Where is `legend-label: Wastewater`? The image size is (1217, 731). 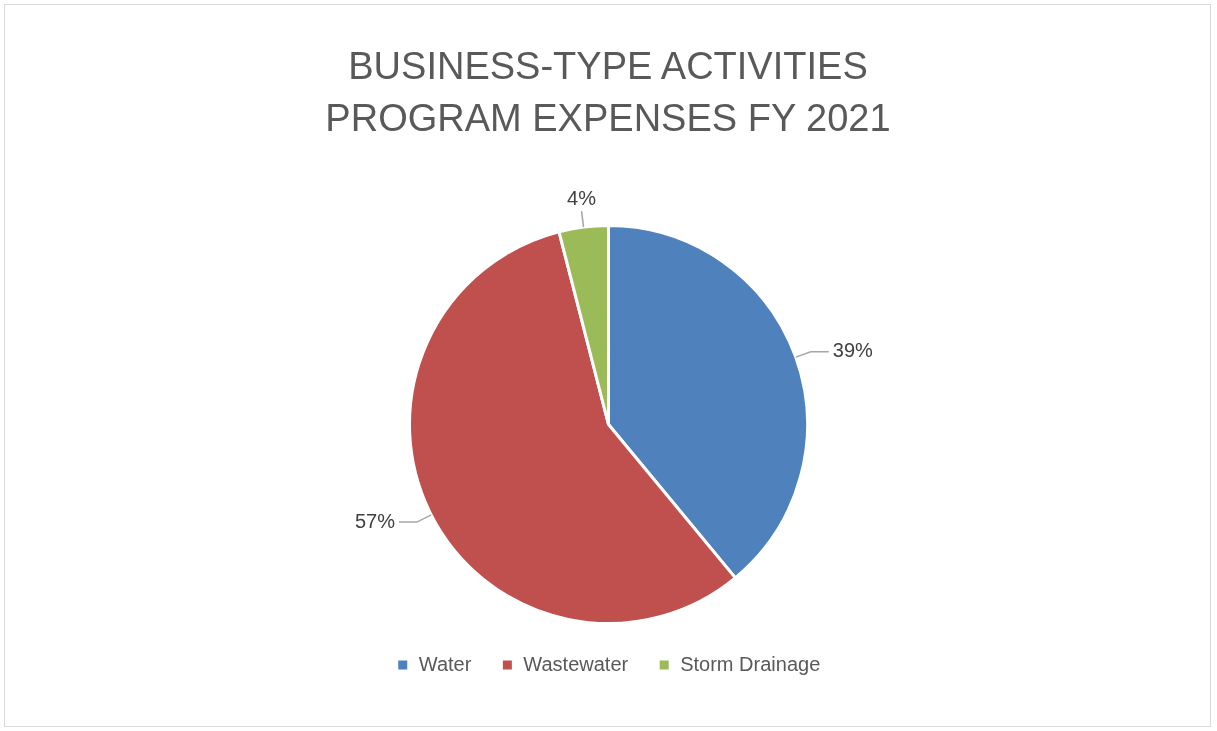 legend-label: Wastewater is located at coordinates (576, 663).